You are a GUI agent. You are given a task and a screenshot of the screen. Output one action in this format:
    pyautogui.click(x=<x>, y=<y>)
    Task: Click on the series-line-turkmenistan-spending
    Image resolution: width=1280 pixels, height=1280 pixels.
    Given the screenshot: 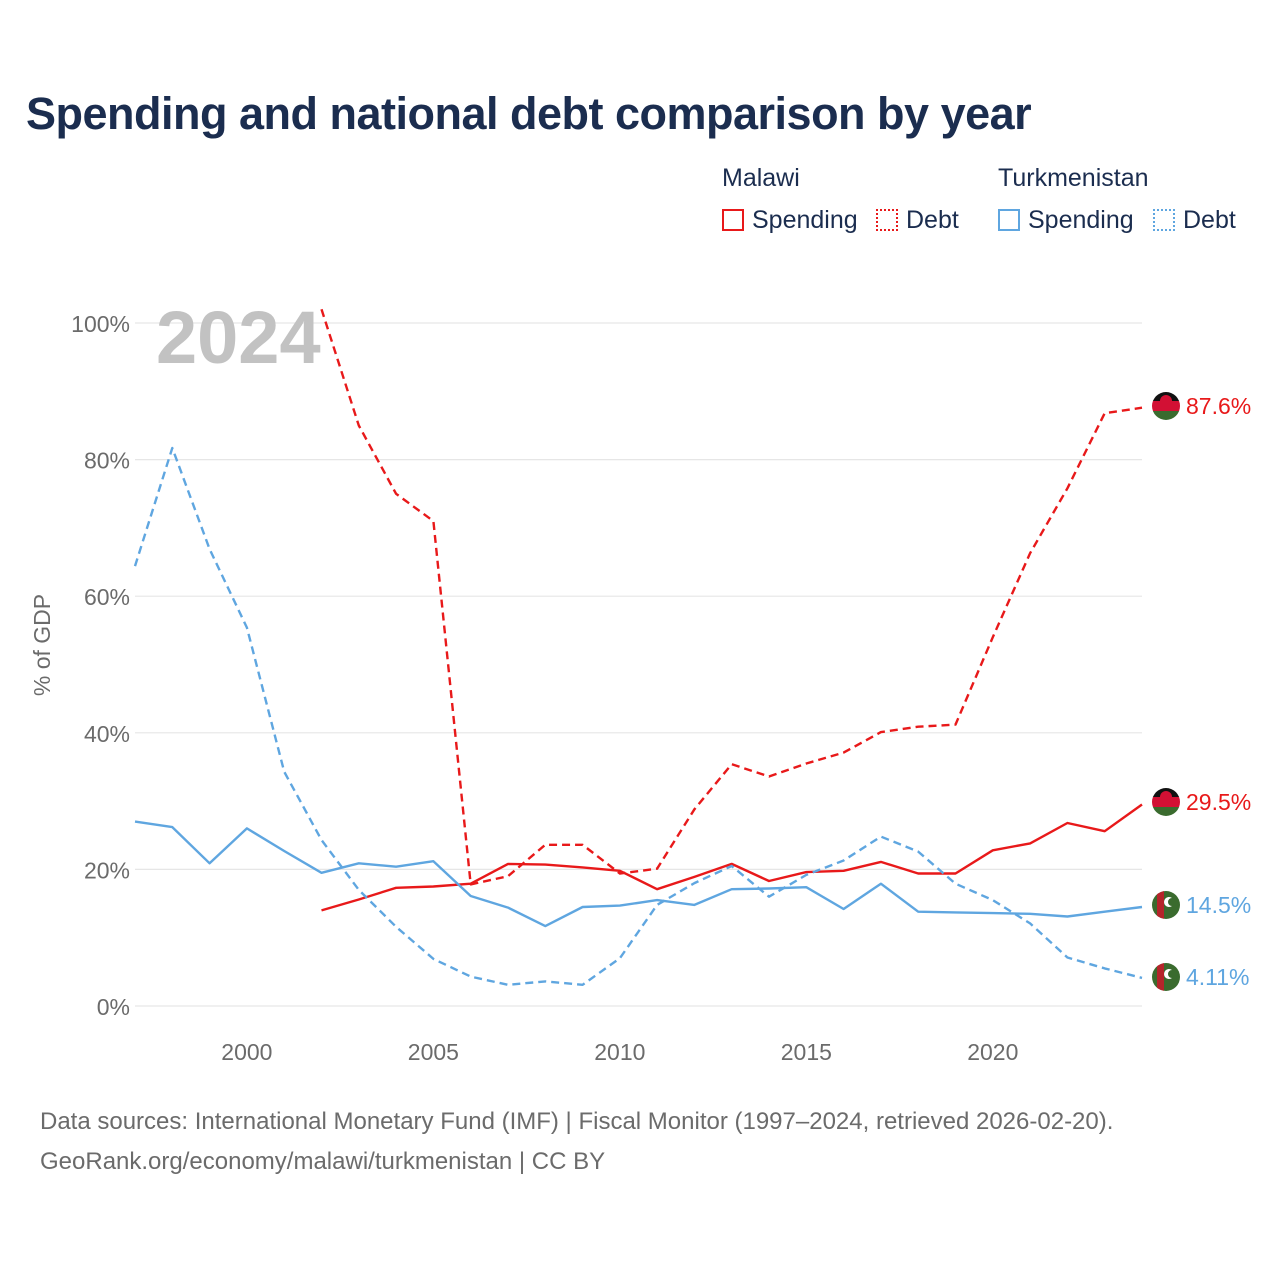 What is the action you would take?
    pyautogui.click(x=638, y=874)
    